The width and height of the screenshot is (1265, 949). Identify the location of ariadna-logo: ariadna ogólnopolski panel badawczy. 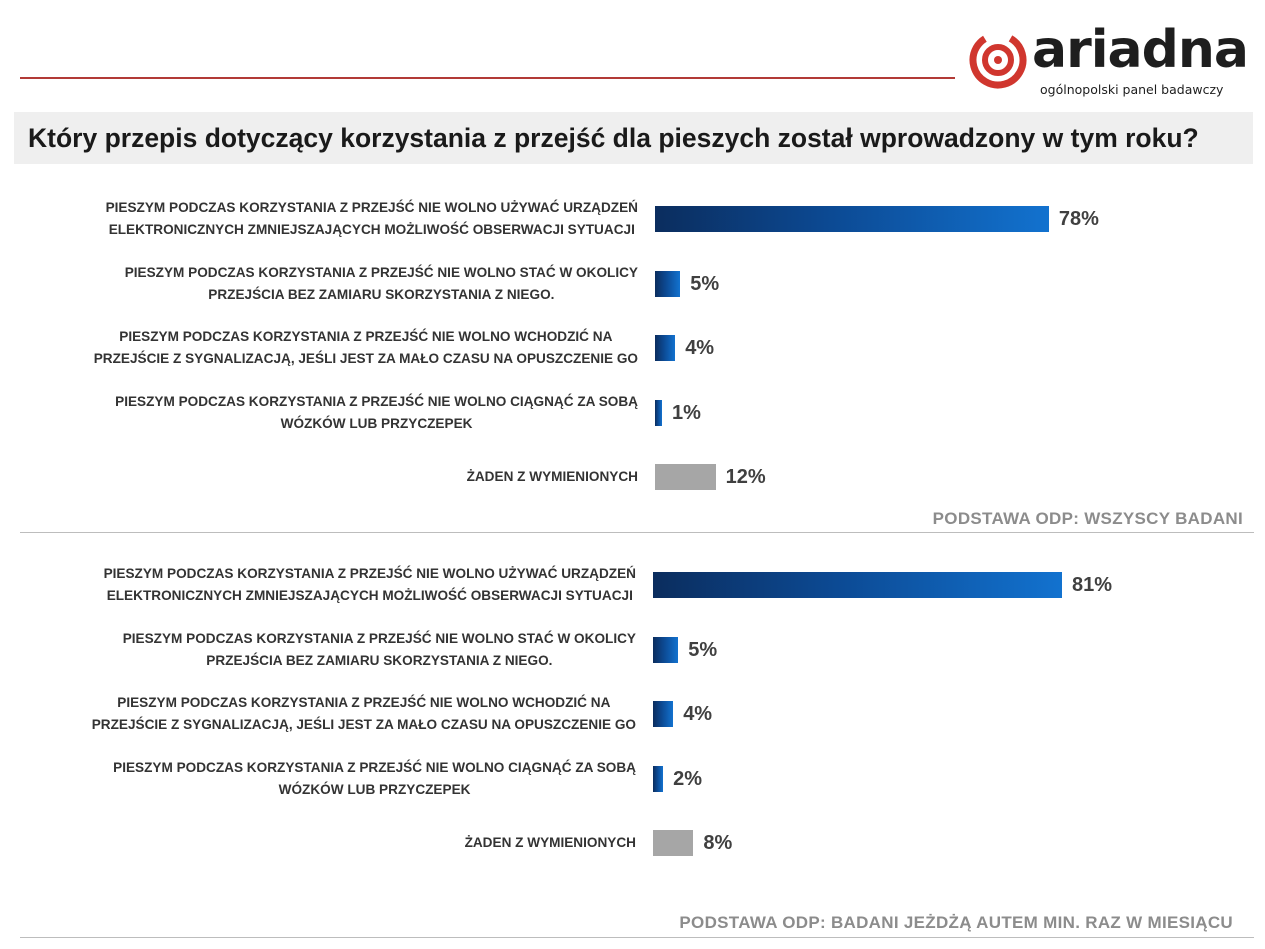
(1110, 63).